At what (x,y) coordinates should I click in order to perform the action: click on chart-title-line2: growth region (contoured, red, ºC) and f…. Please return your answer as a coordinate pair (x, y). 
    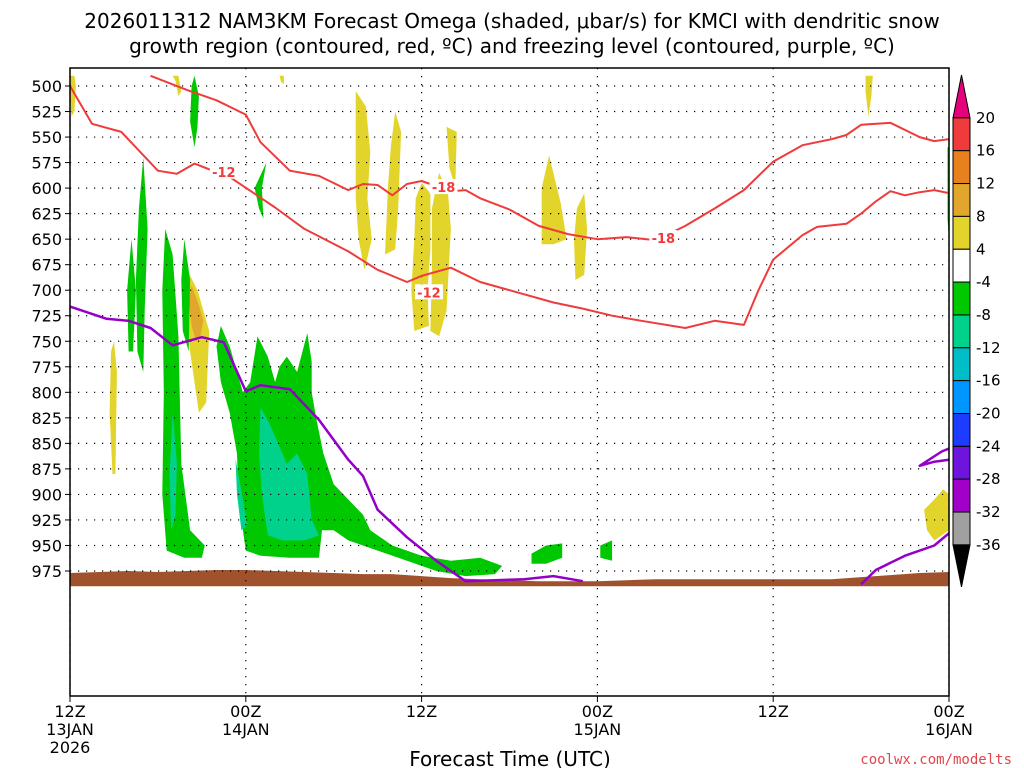
    Looking at the image, I should click on (512, 46).